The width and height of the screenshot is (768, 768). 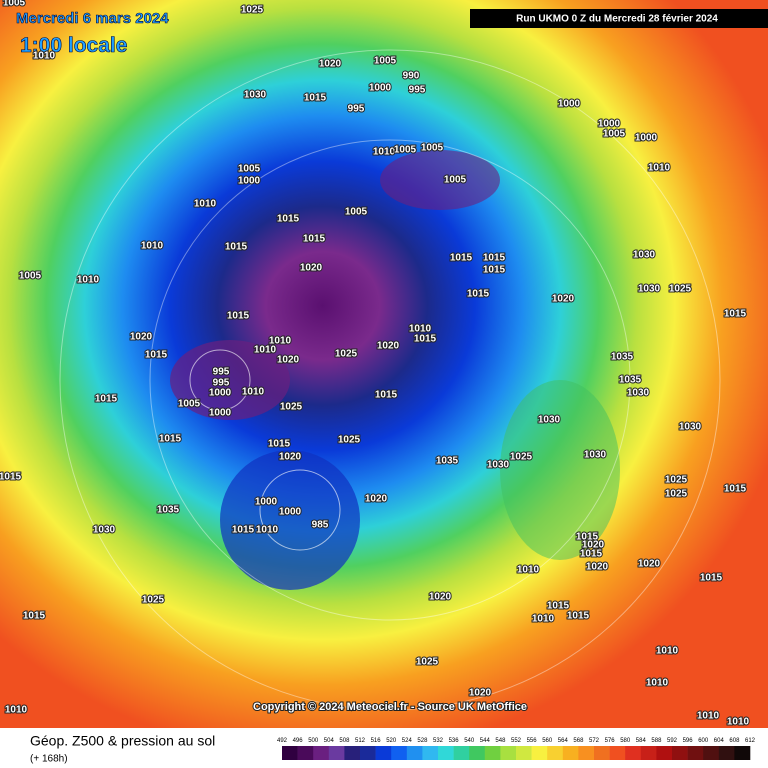 What do you see at coordinates (313, 741) in the screenshot?
I see `scale-label: 500` at bounding box center [313, 741].